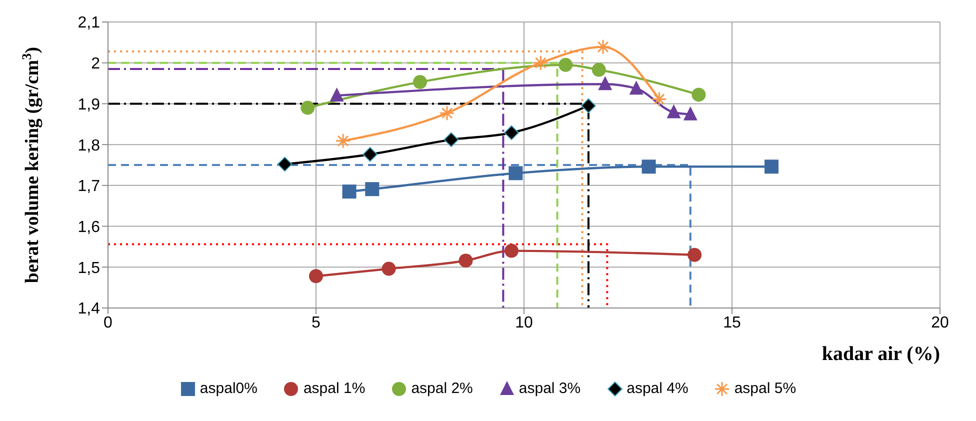 The height and width of the screenshot is (421, 976). Describe the element at coordinates (524, 323) in the screenshot. I see `x-tick-label: 10` at that location.